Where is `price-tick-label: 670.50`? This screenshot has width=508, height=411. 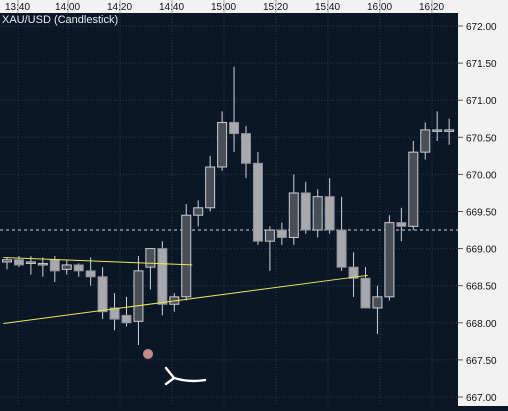 price-tick-label: 670.50 is located at coordinates (481, 138).